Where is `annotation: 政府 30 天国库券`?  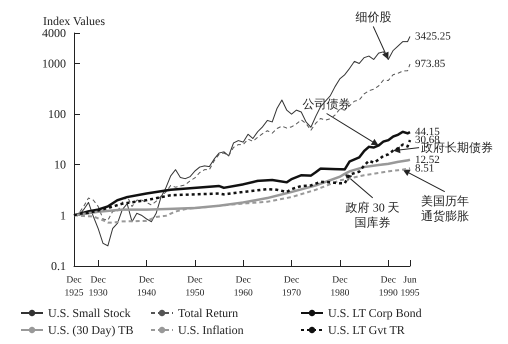
annotation: 政府 30 天国库券 is located at coordinates (373, 215).